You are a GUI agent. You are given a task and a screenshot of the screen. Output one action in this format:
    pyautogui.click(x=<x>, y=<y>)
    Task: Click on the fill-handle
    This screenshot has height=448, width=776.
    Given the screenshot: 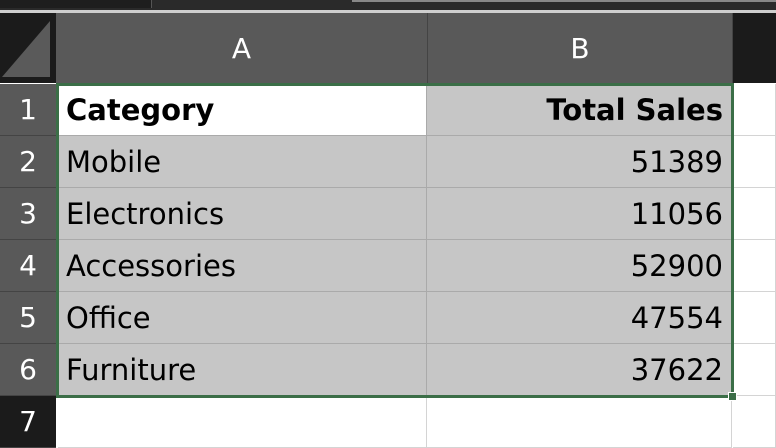 What is the action you would take?
    pyautogui.click(x=732, y=396)
    